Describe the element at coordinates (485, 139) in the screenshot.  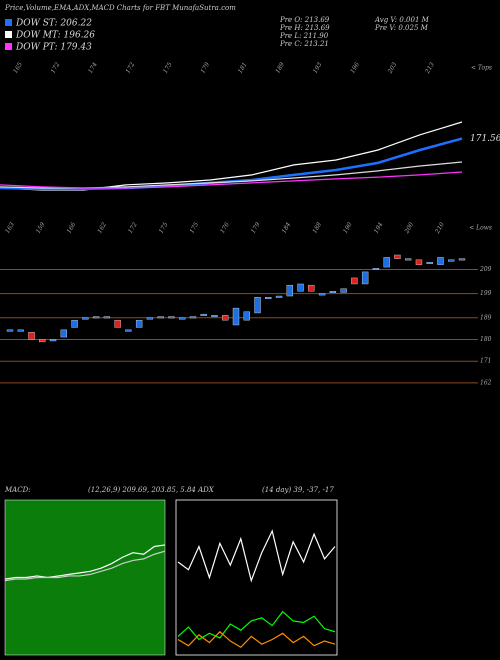
I see `last-value: 171.56` at that location.